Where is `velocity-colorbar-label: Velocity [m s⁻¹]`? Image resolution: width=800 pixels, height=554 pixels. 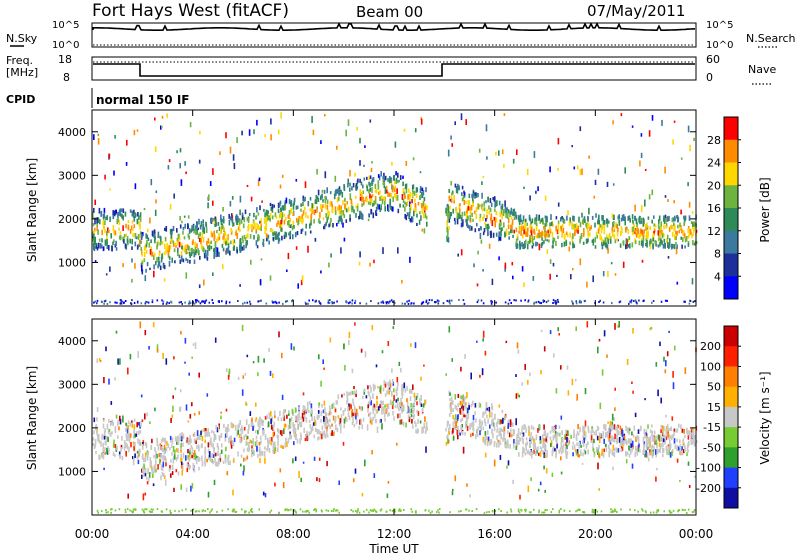
velocity-colorbar-label: Velocity [m s⁻¹] is located at coordinates (765, 417).